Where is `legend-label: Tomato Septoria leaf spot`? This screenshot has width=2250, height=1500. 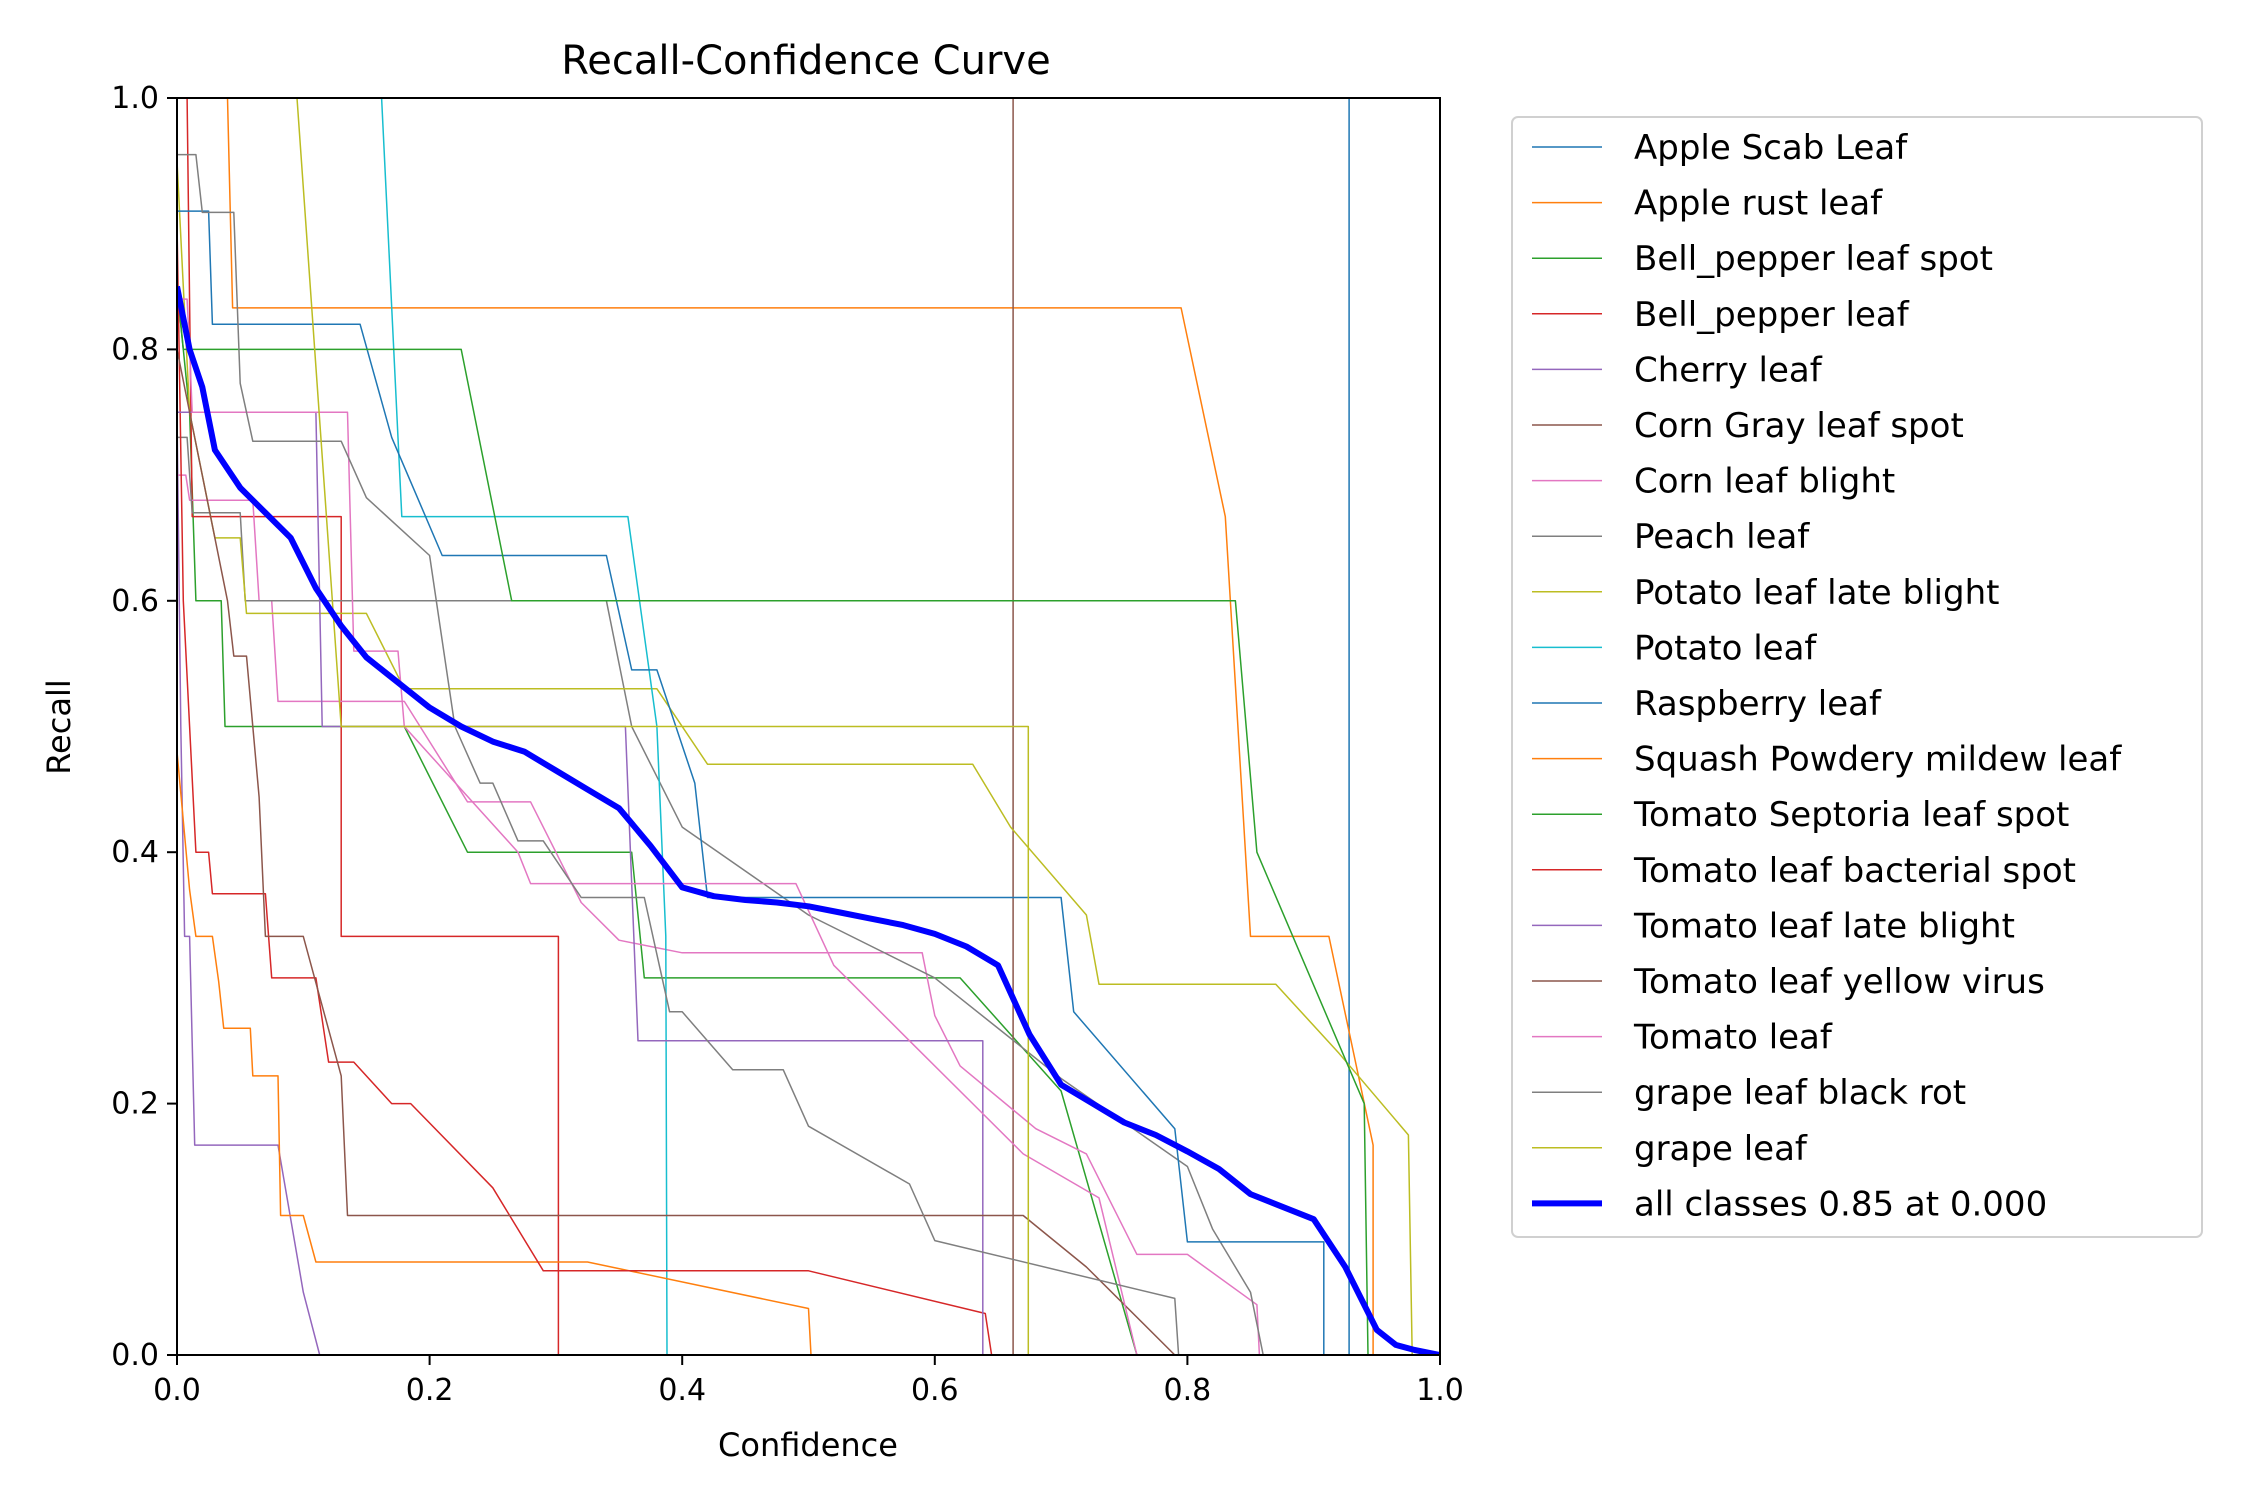
legend-label: Tomato Septoria leaf spot is located at coordinates (1851, 815).